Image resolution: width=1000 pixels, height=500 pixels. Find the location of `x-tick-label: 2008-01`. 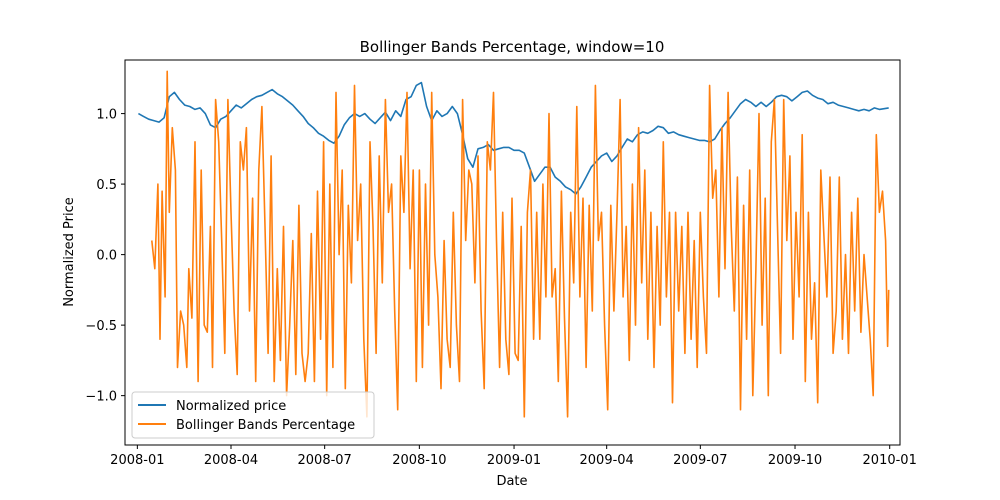

x-tick-label: 2008-01 is located at coordinates (137, 460).